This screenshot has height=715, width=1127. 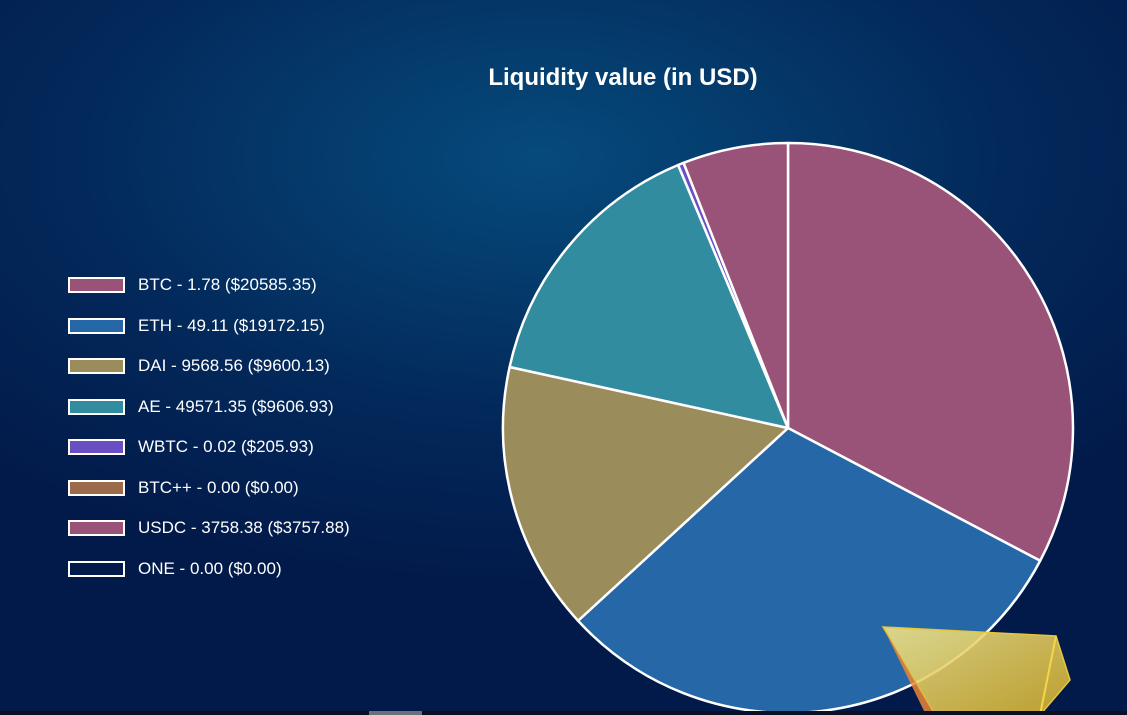 I want to click on legend-item: AE - 49571.35 ($9606.93), so click(x=209, y=407).